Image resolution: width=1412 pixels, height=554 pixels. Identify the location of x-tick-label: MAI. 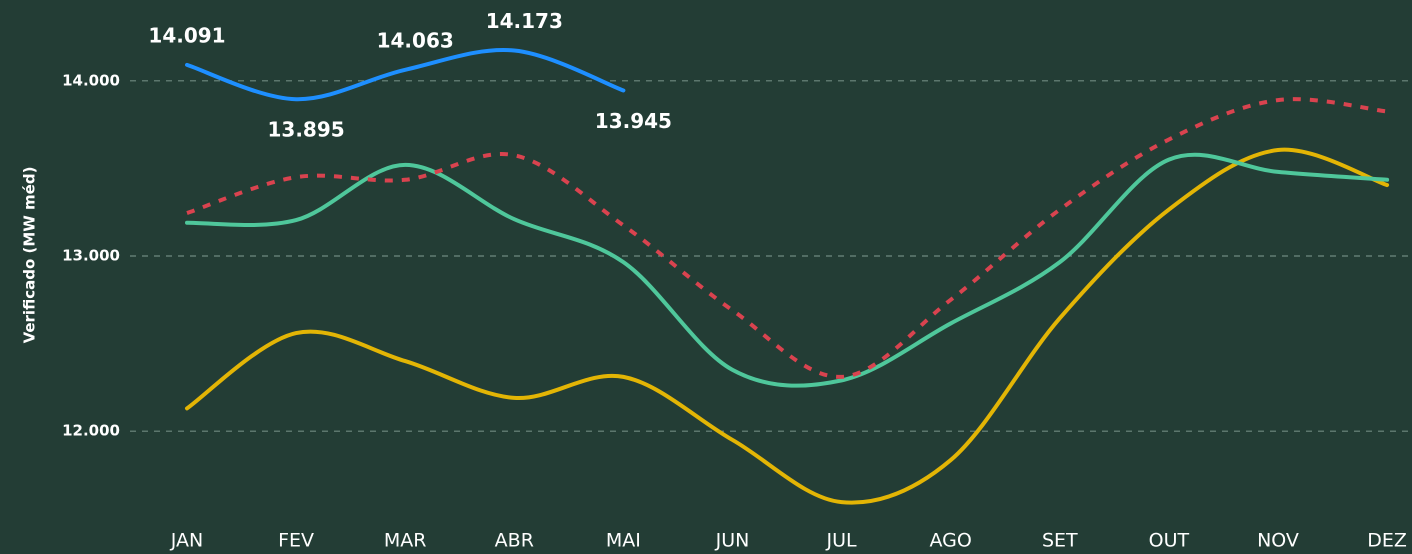
(623, 541).